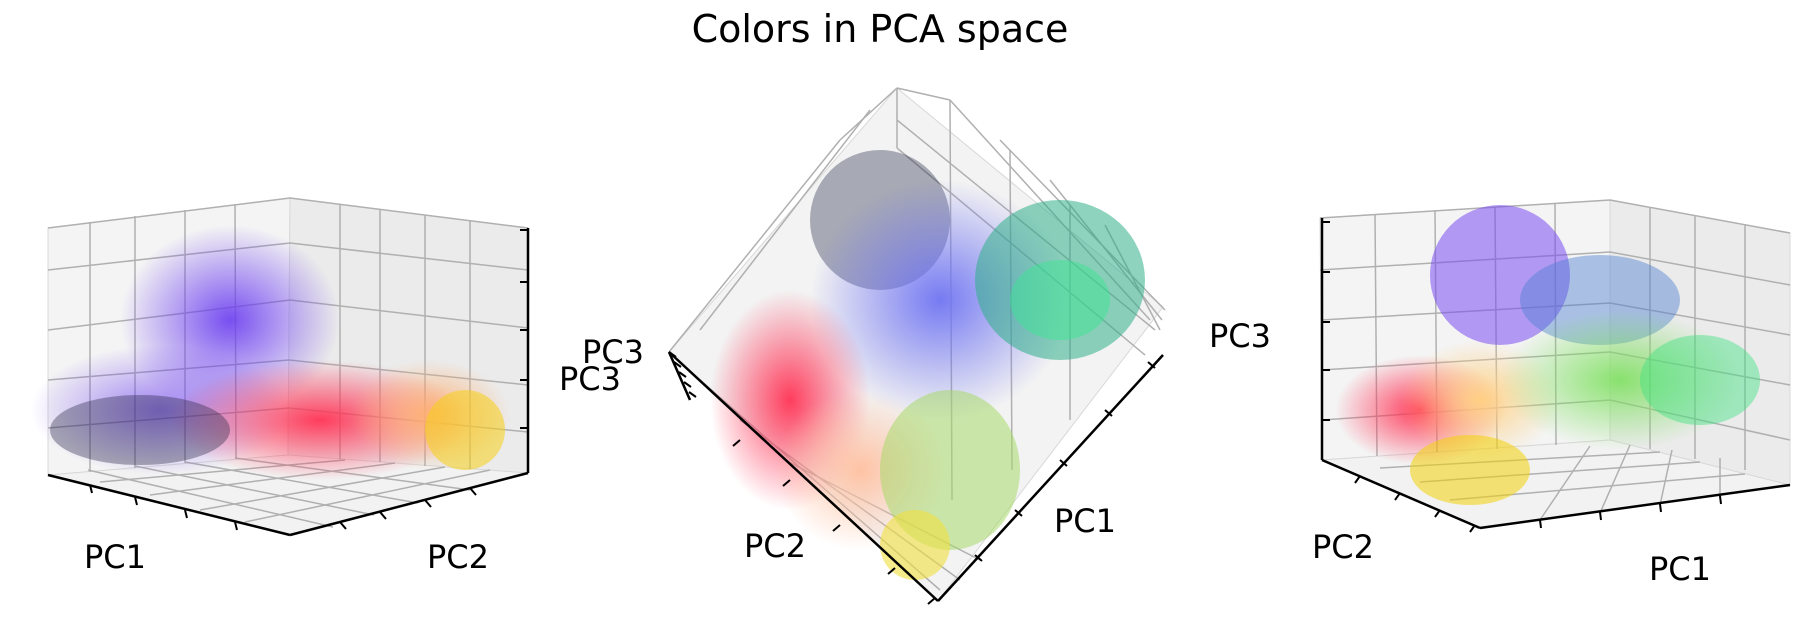  What do you see at coordinates (1522, 377) in the screenshot?
I see `right-ticks` at bounding box center [1522, 377].